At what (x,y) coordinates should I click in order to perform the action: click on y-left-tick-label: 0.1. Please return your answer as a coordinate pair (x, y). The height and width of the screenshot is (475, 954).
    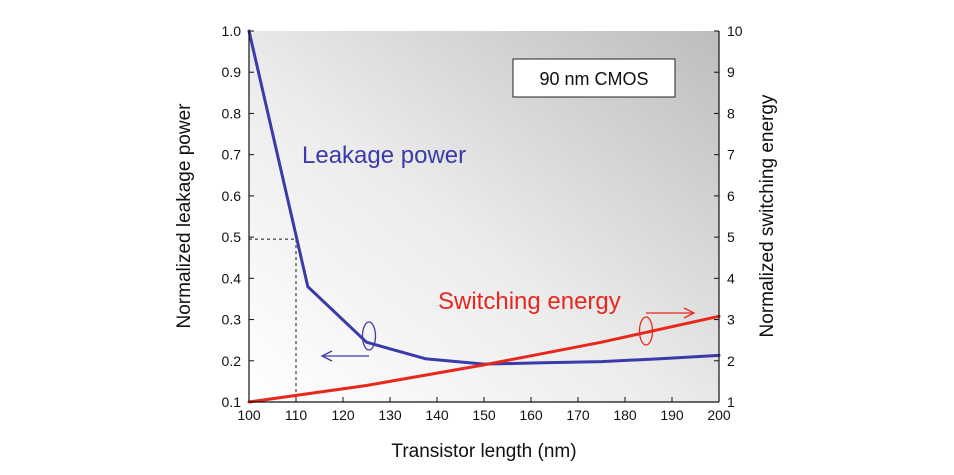
    Looking at the image, I should click on (232, 402).